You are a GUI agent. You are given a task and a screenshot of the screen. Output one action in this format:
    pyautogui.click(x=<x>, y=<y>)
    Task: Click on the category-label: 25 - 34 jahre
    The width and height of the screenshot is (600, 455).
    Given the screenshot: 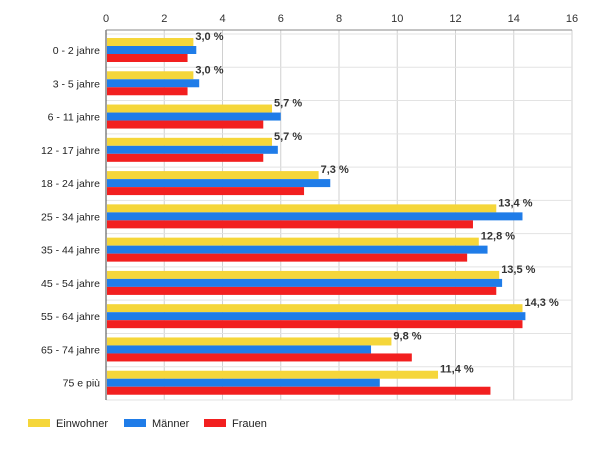 What is the action you would take?
    pyautogui.click(x=70, y=217)
    